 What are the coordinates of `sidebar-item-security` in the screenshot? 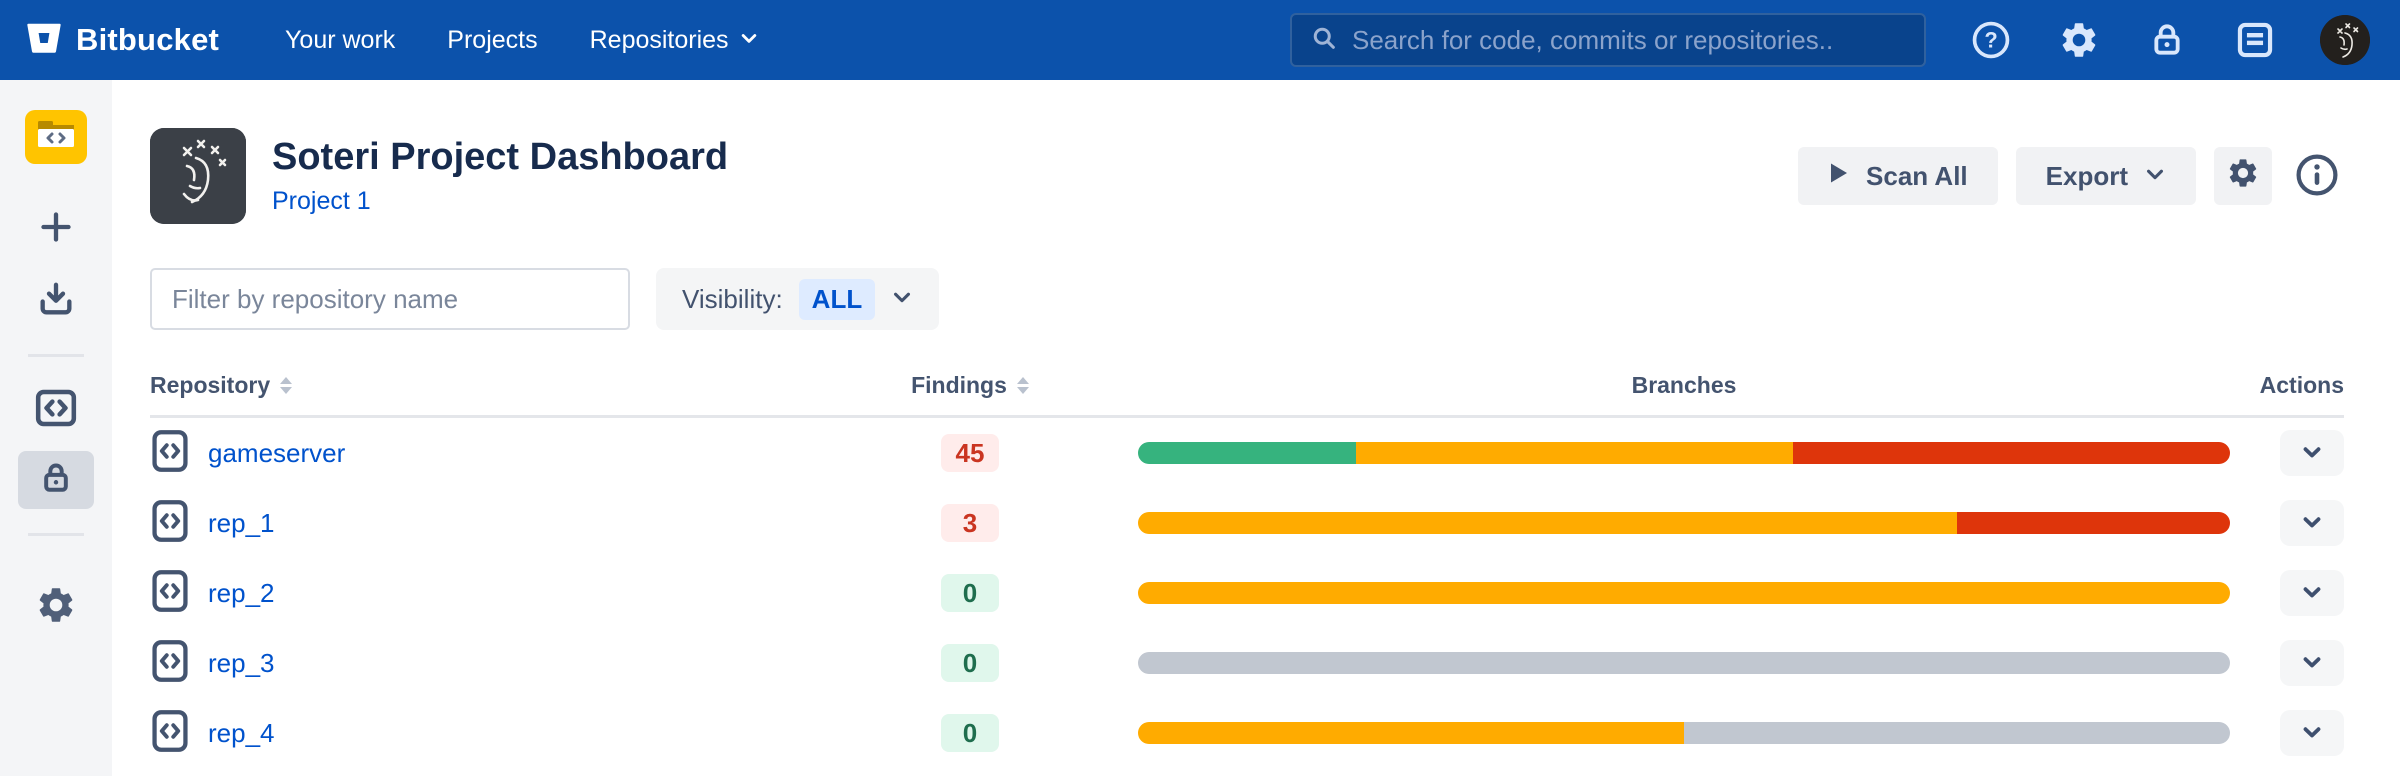 It's located at (56, 480).